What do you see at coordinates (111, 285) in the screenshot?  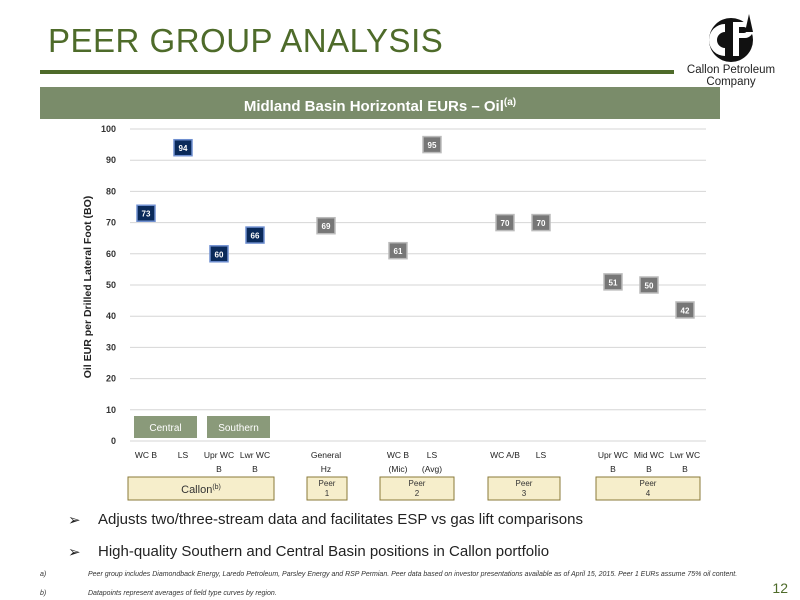 I see `y-tick-label: 50` at bounding box center [111, 285].